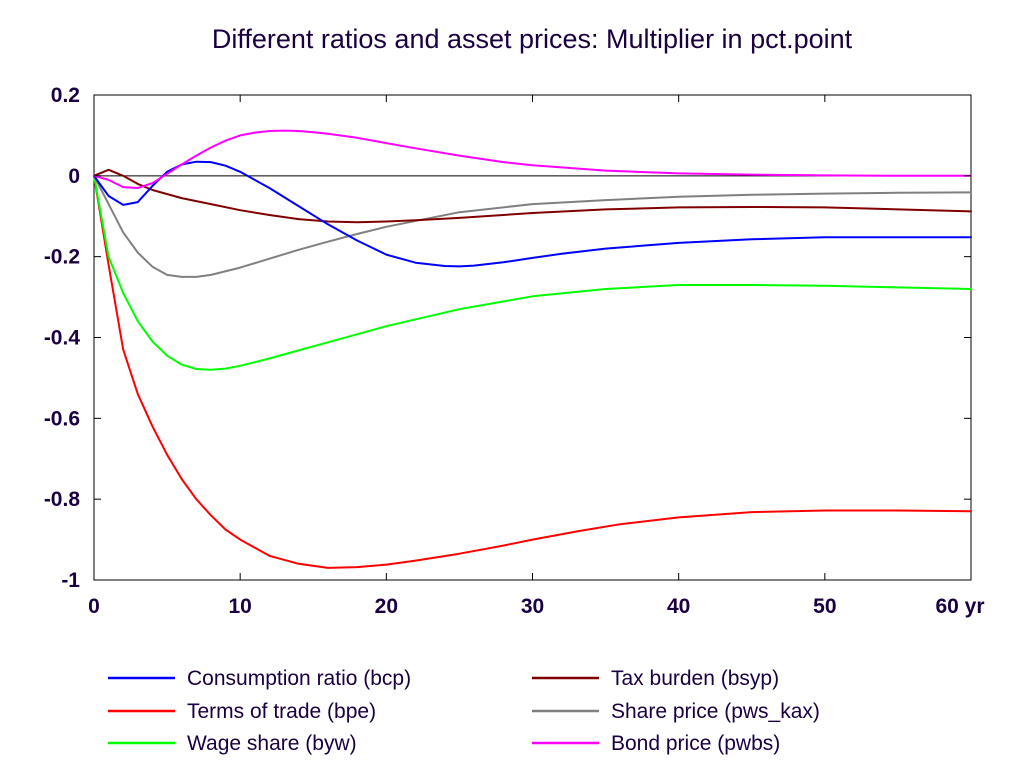 This screenshot has height=778, width=1024. I want to click on x-tick-label: 40, so click(678, 606).